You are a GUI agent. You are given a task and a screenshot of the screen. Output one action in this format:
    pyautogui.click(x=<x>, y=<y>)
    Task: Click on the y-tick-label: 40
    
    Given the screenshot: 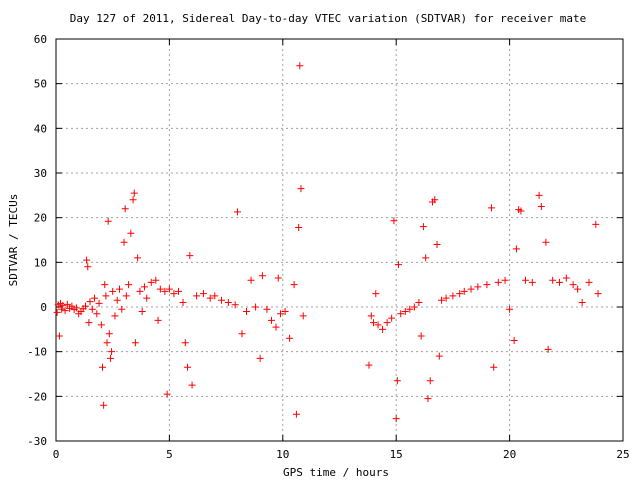 What is the action you would take?
    pyautogui.click(x=40, y=128)
    